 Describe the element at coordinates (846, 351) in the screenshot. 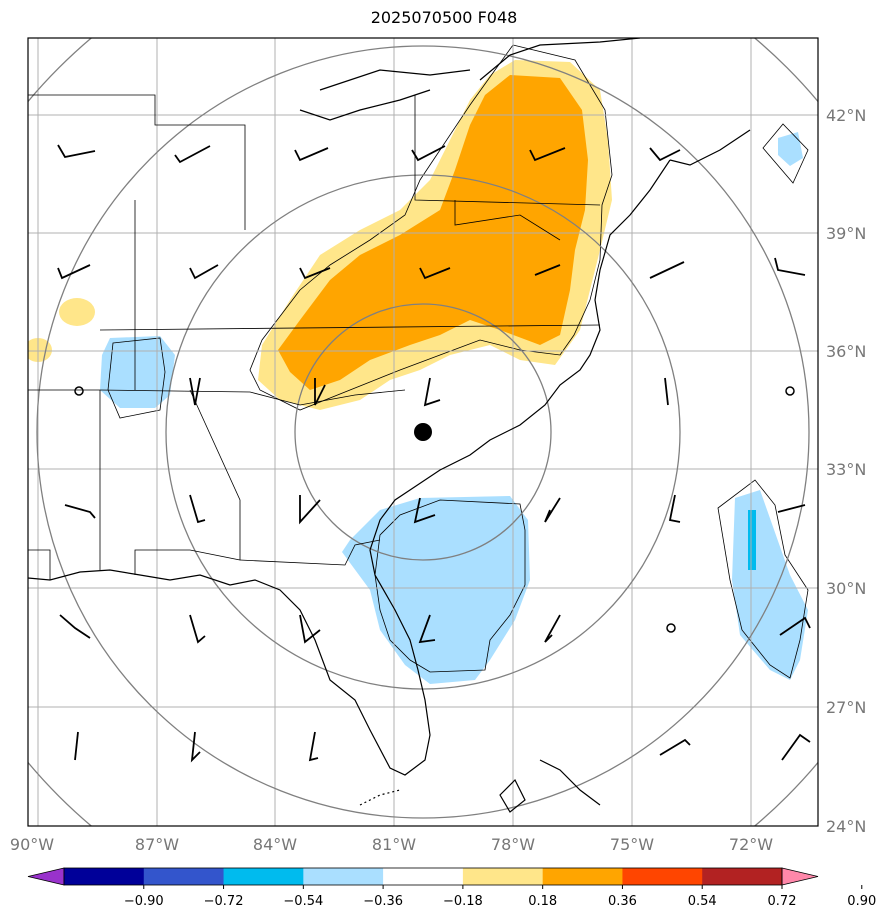

I see `lat-tick-label: 36°N` at that location.